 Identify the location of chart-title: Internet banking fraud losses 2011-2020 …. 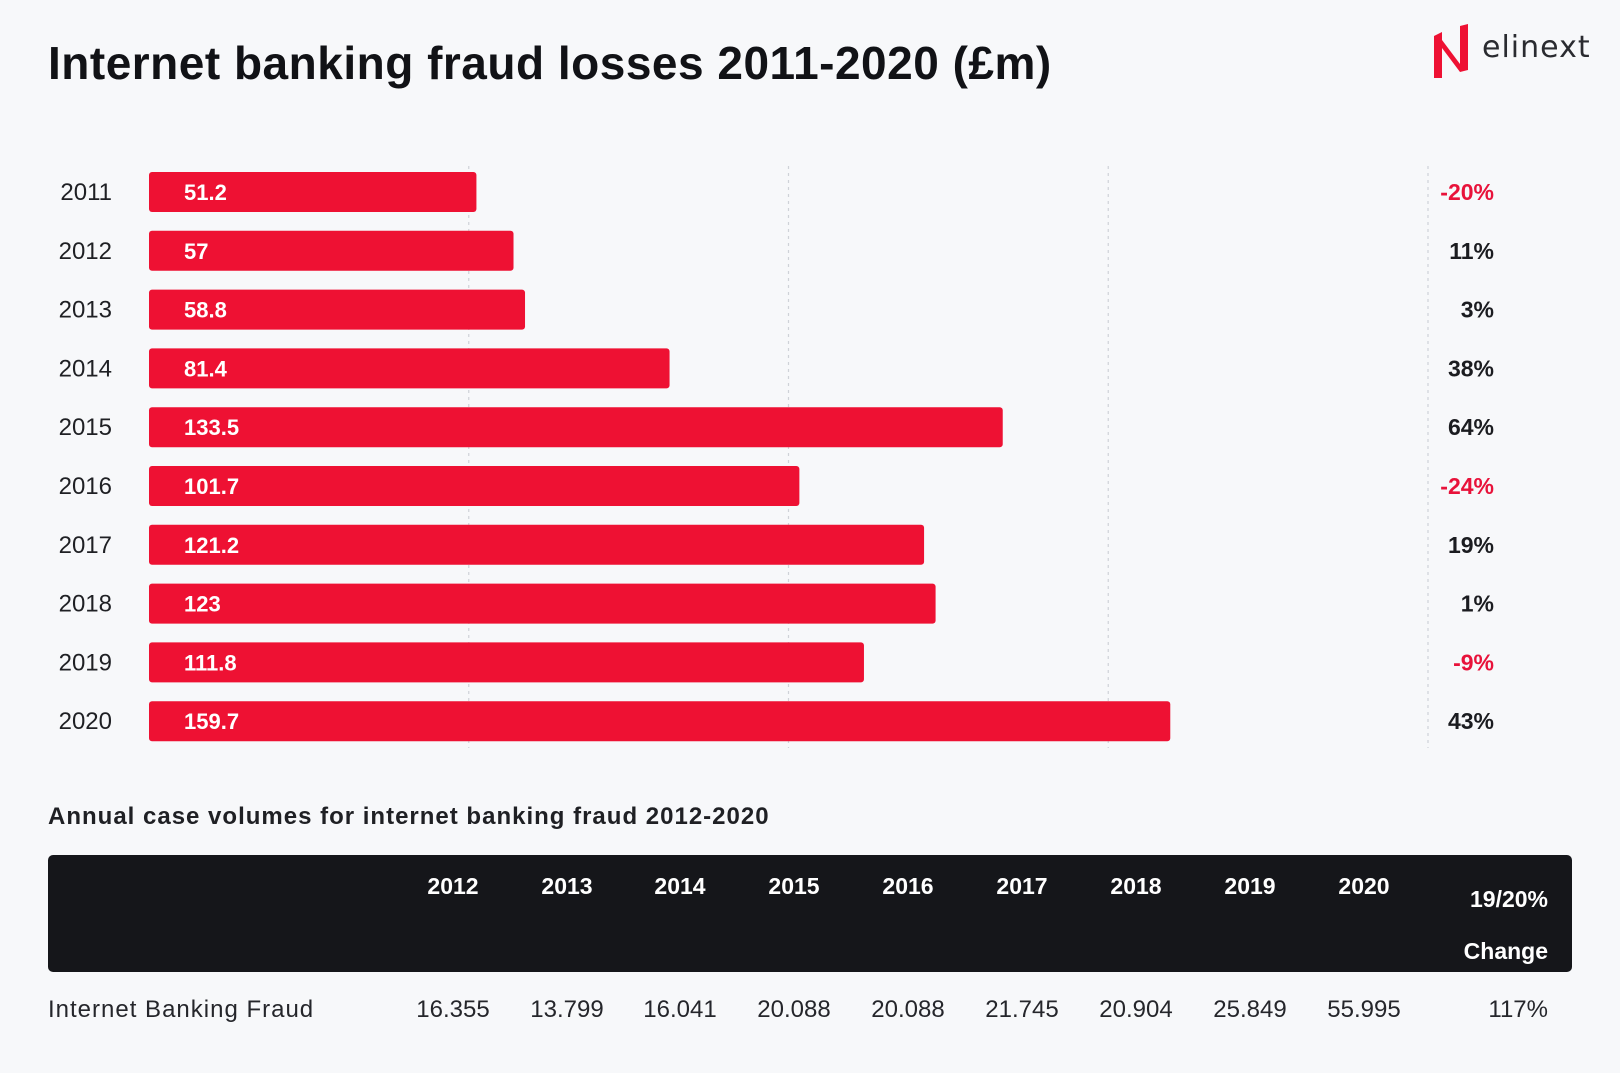
(550, 63).